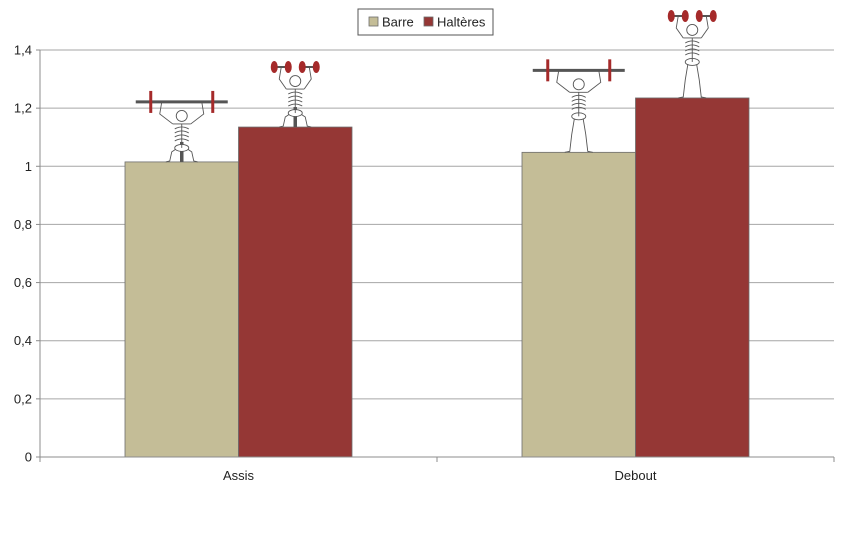  Describe the element at coordinates (692, 54) in the screenshot. I see `standing-dumbbell-press-skeleton-icon` at that location.